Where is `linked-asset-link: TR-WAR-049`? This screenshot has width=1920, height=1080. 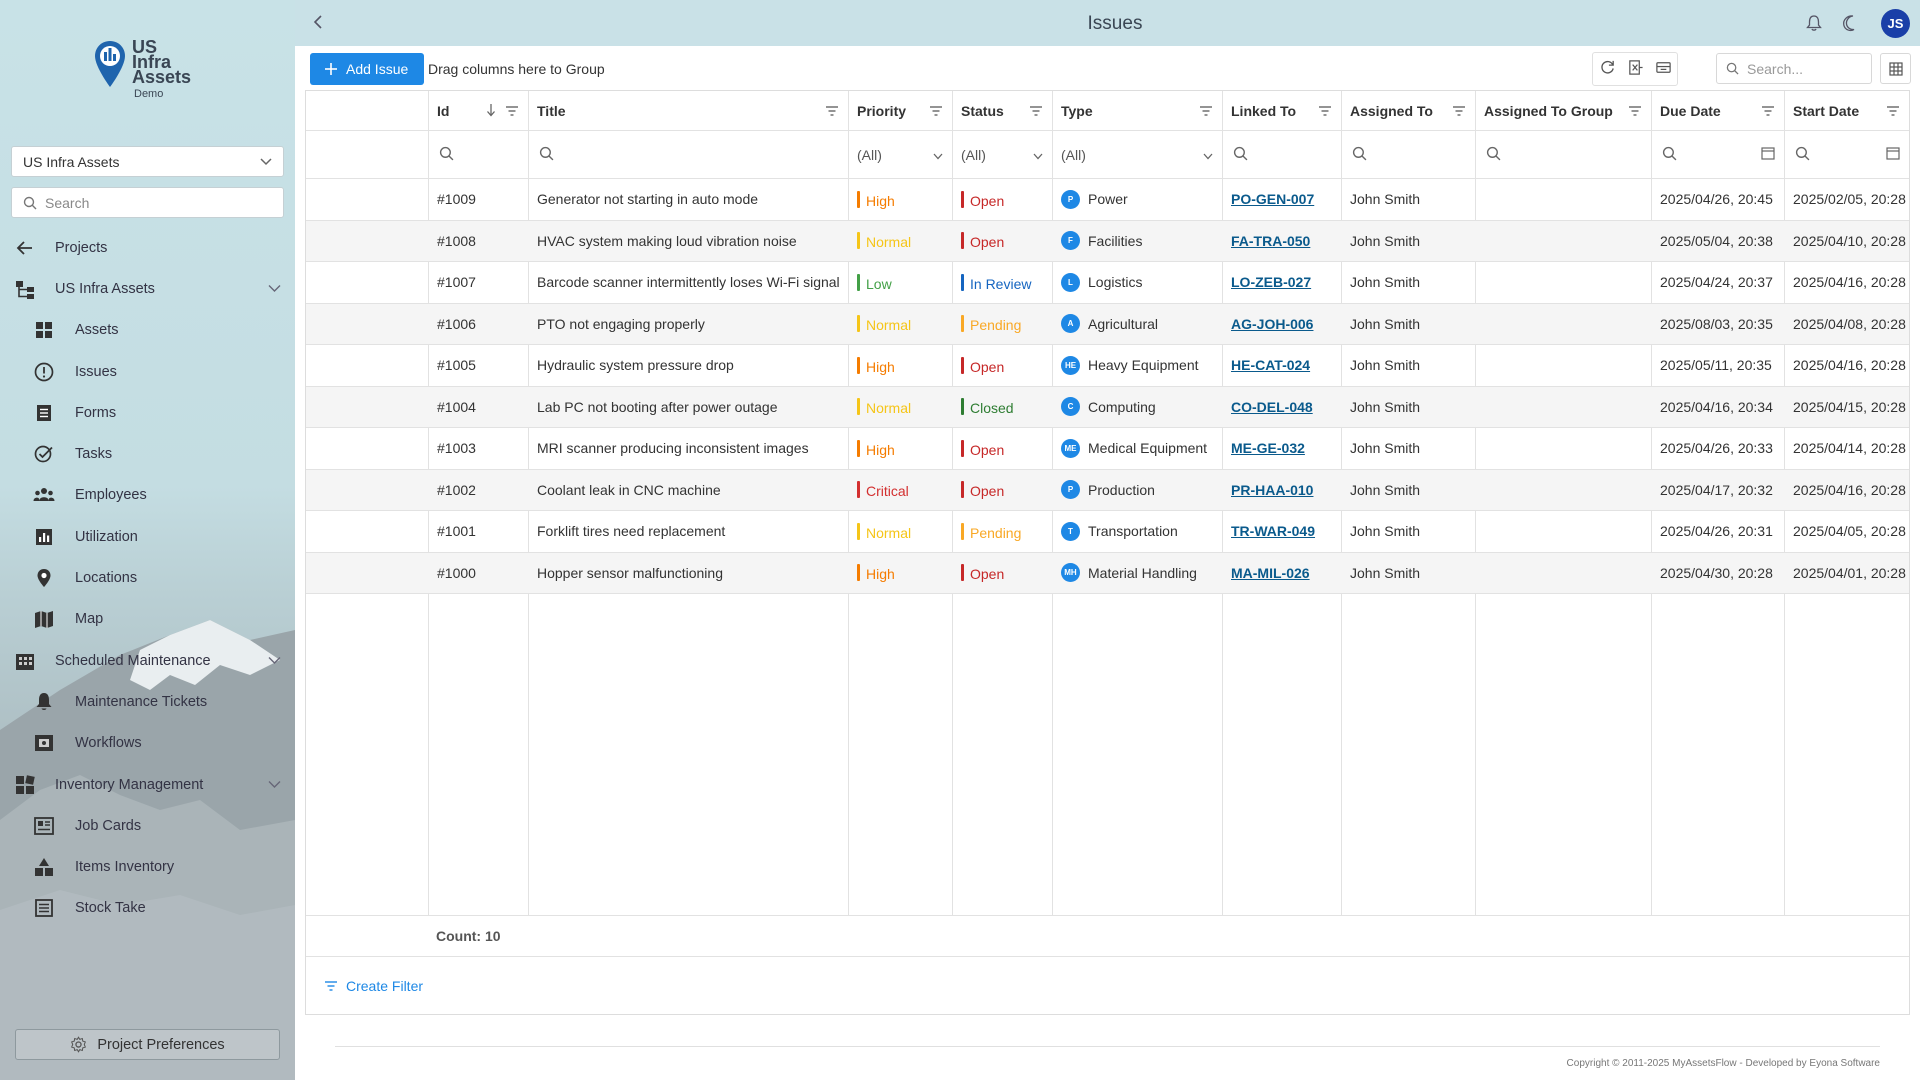
linked-asset-link: TR-WAR-049 is located at coordinates (1273, 531).